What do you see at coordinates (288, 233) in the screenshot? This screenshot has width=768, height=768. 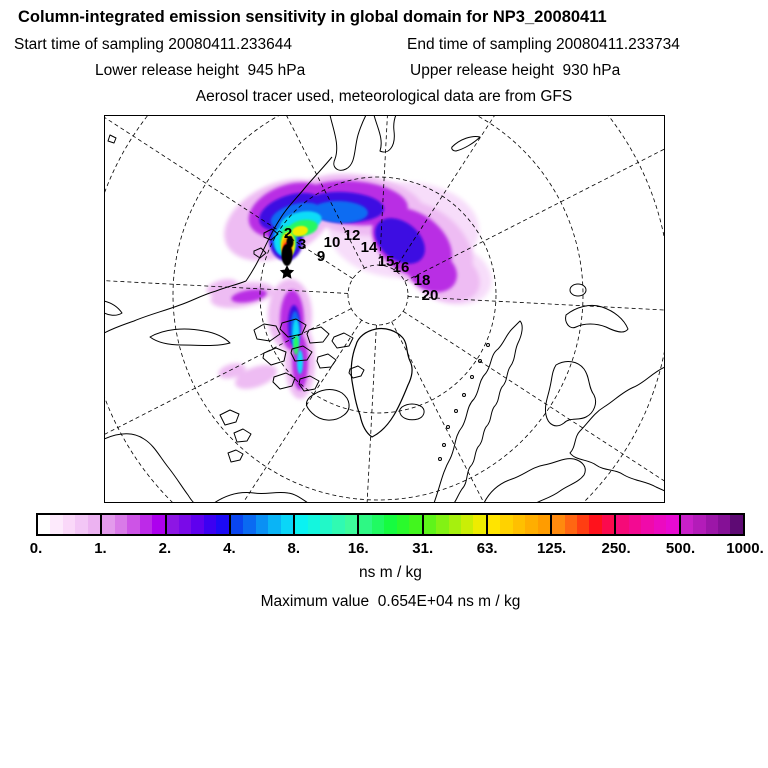 I see `trajectory-day-label: 2` at bounding box center [288, 233].